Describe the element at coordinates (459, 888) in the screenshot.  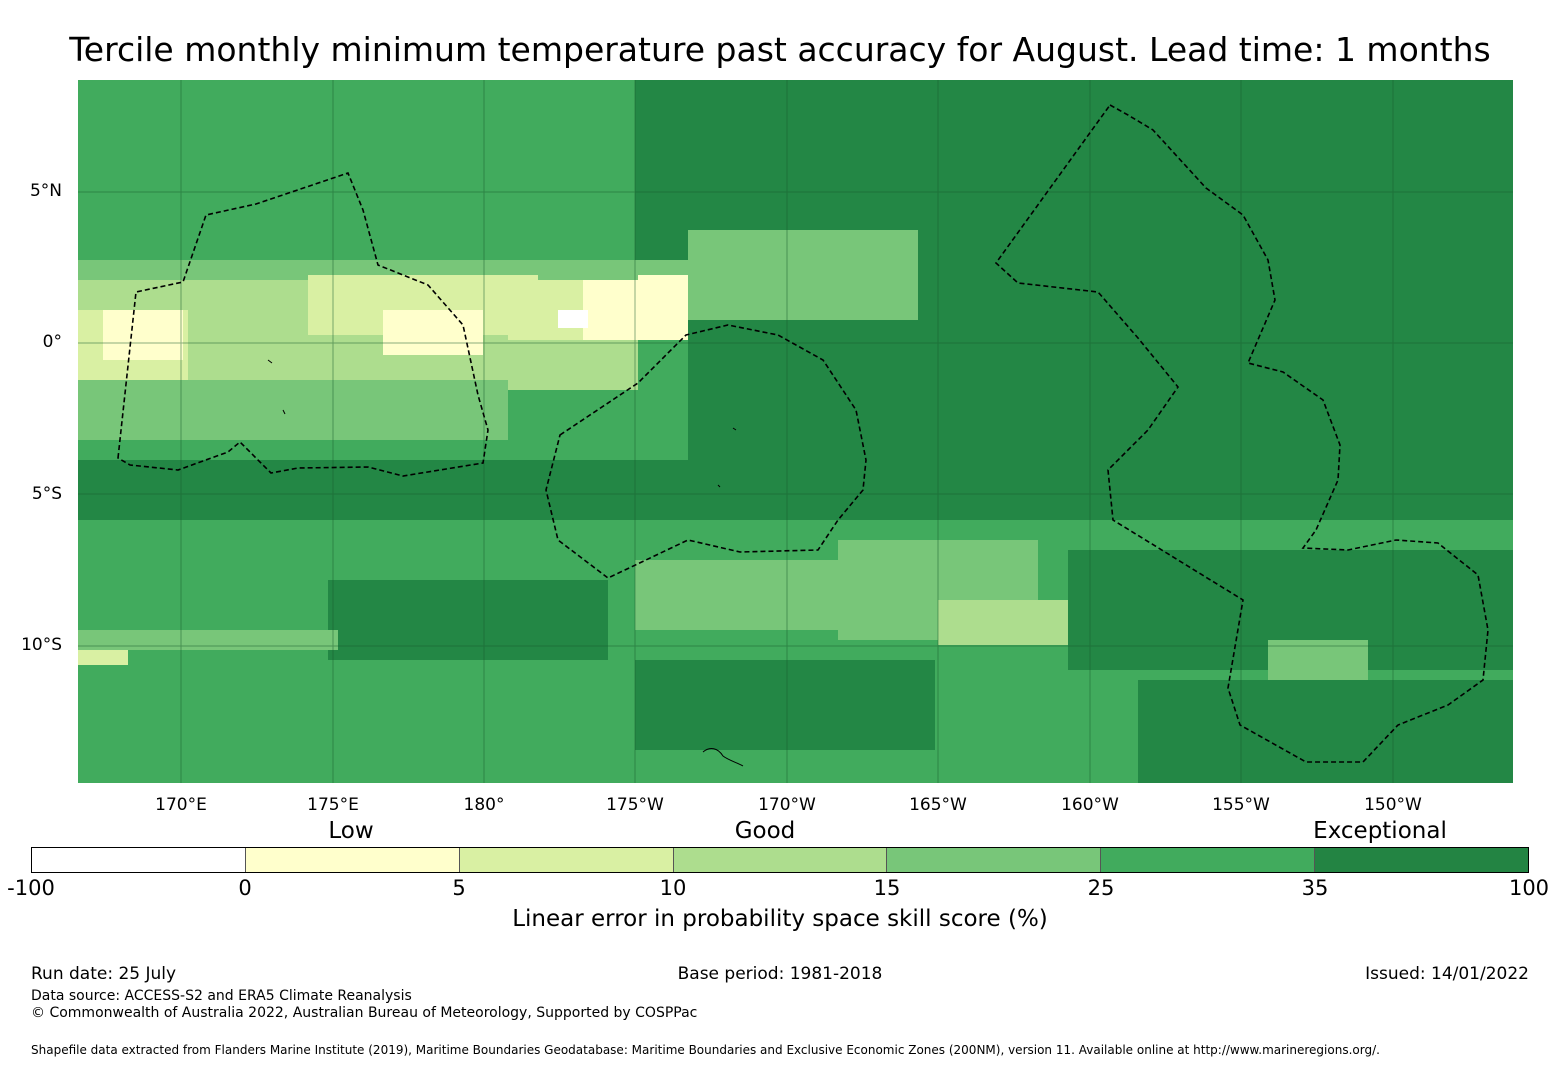
I see `colorbar-tick: 5` at that location.